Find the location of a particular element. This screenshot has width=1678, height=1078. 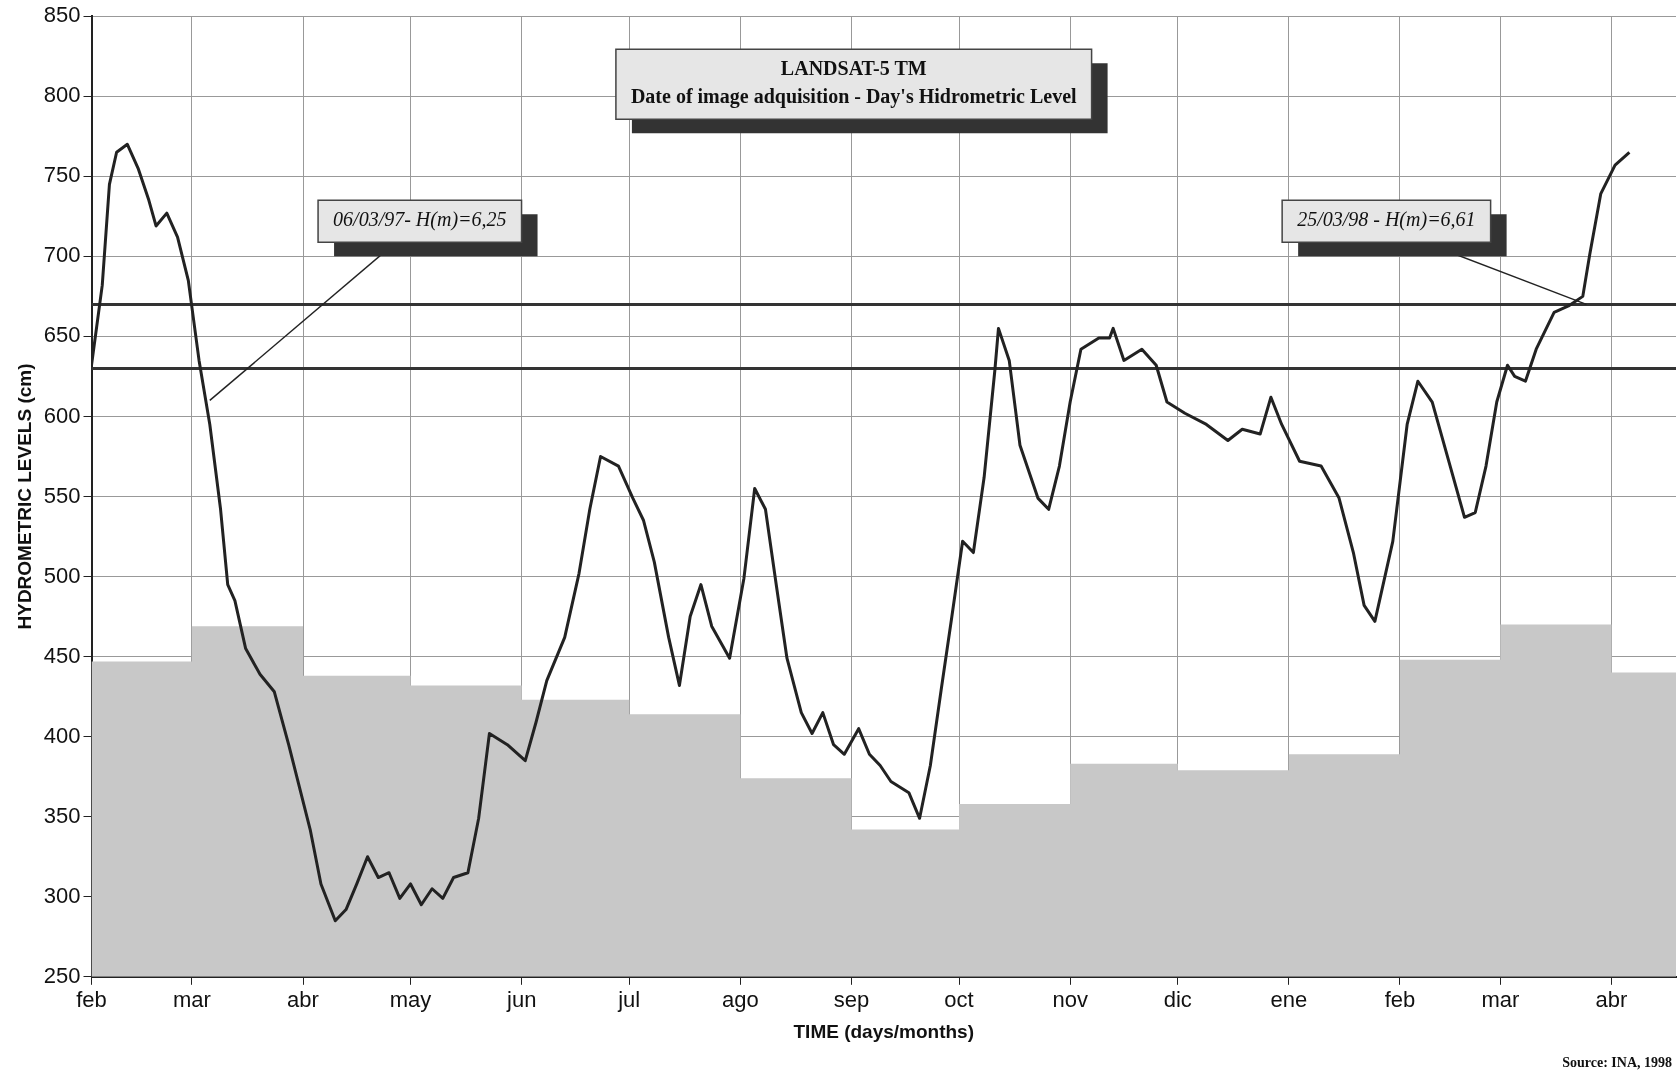

x-tick-label: oct is located at coordinates (959, 1000).